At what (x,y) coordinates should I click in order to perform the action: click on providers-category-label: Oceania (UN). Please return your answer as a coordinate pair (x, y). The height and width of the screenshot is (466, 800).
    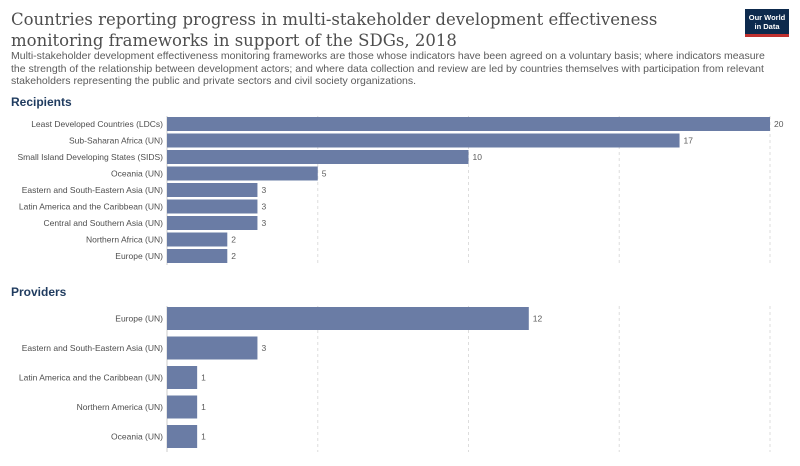
    Looking at the image, I should click on (137, 437).